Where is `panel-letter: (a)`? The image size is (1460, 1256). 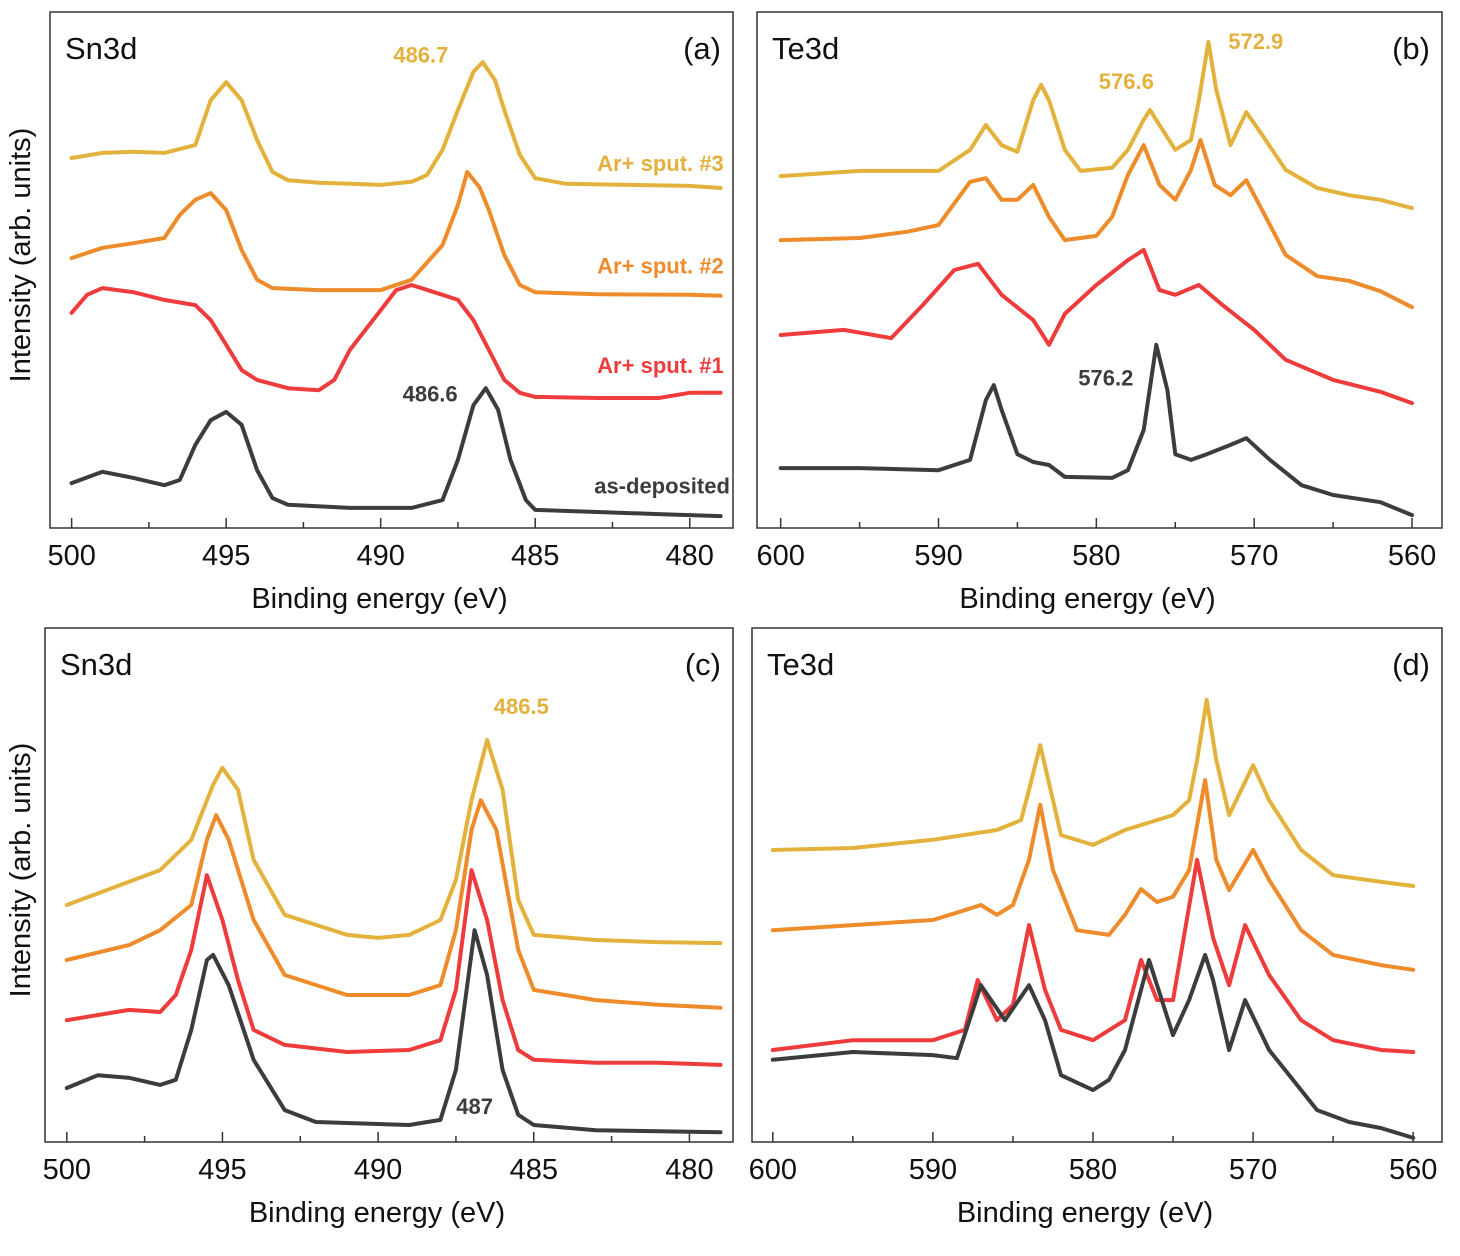 panel-letter: (a) is located at coordinates (702, 48).